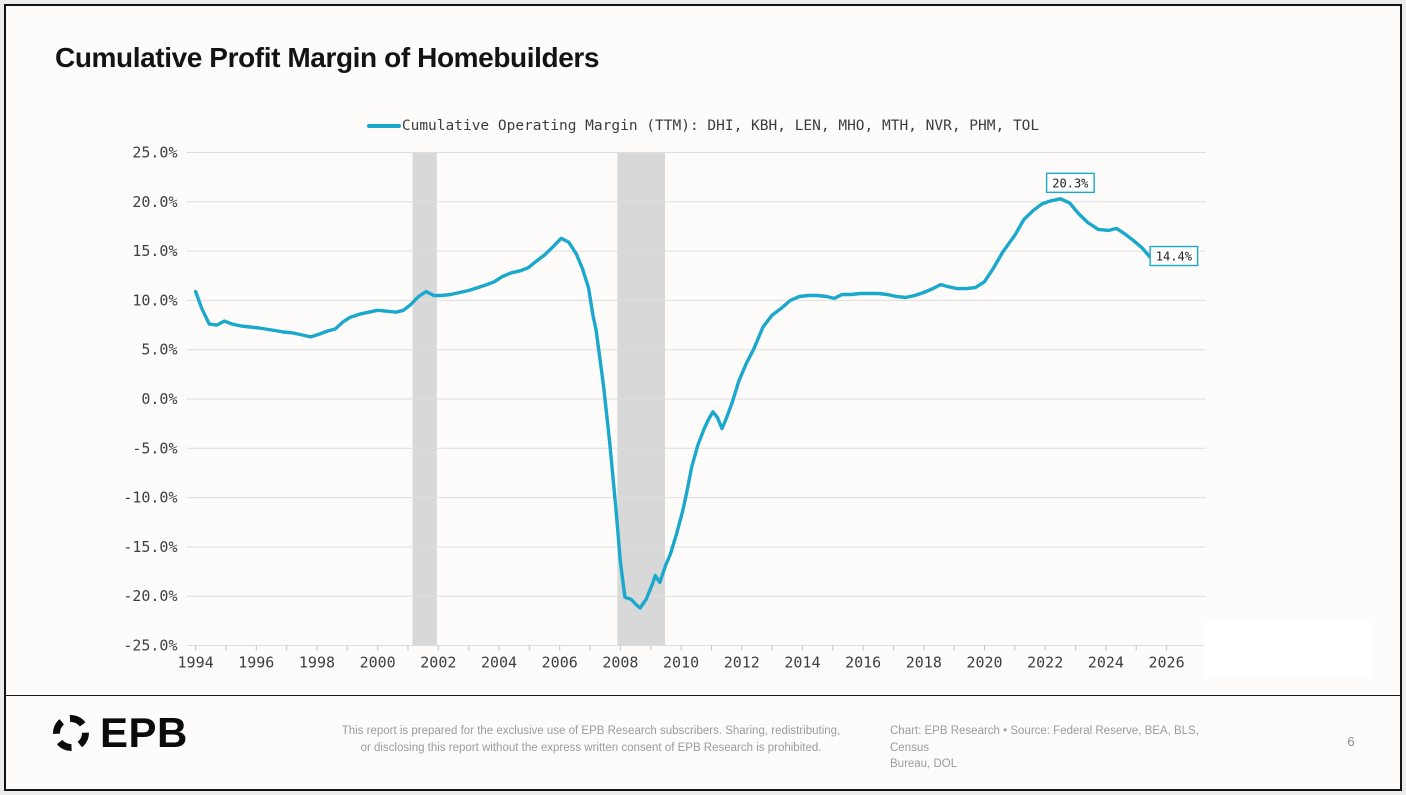  I want to click on y-tick-label: 0.0%, so click(159, 399).